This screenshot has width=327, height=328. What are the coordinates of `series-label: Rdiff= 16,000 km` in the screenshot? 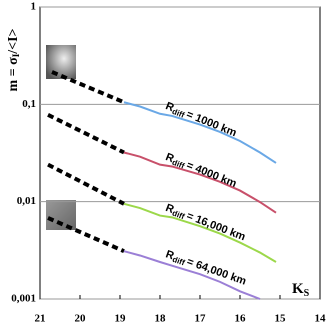 It's located at (205, 223).